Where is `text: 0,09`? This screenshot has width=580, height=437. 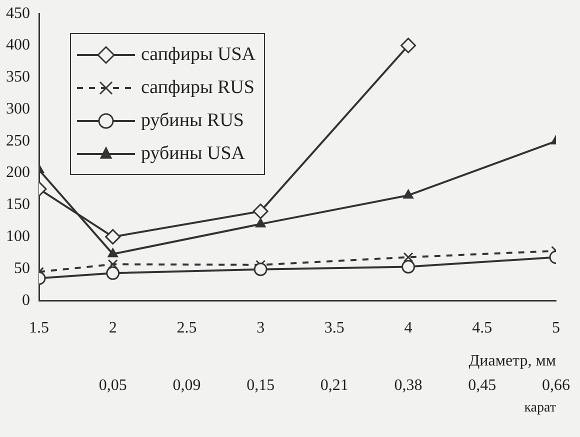
text: 0,09 is located at coordinates (186, 385).